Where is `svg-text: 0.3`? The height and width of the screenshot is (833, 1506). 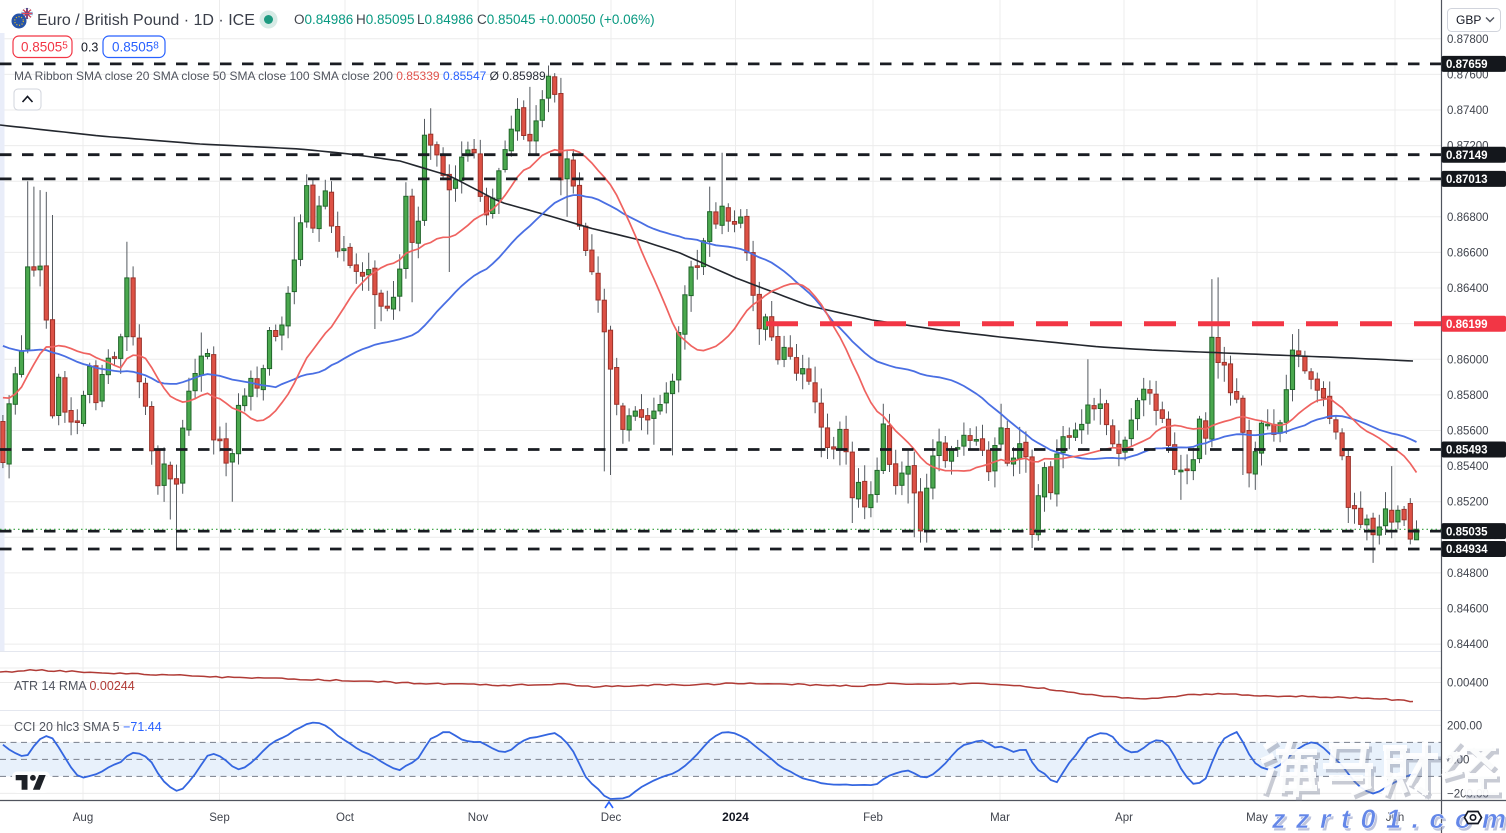 svg-text: 0.3 is located at coordinates (89, 48).